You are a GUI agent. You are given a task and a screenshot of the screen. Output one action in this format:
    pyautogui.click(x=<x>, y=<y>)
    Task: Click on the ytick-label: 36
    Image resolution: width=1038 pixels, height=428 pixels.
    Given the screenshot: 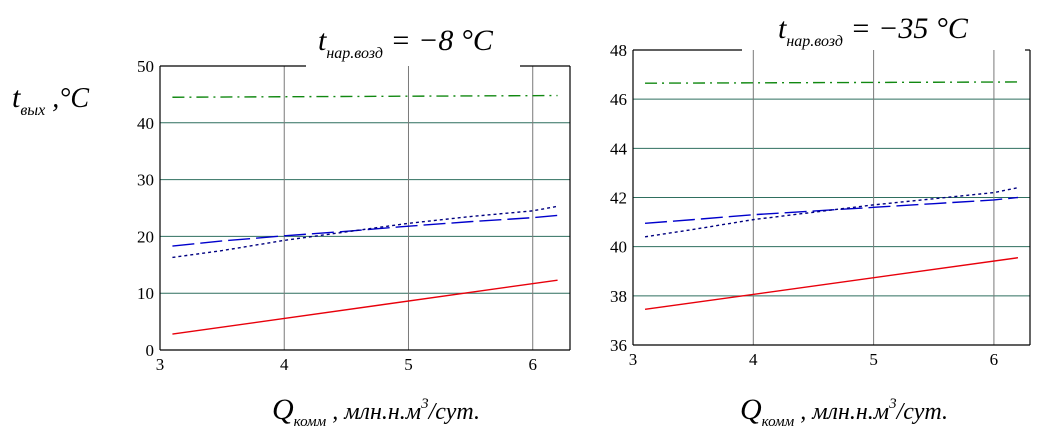 What is the action you would take?
    pyautogui.click(x=618, y=345)
    